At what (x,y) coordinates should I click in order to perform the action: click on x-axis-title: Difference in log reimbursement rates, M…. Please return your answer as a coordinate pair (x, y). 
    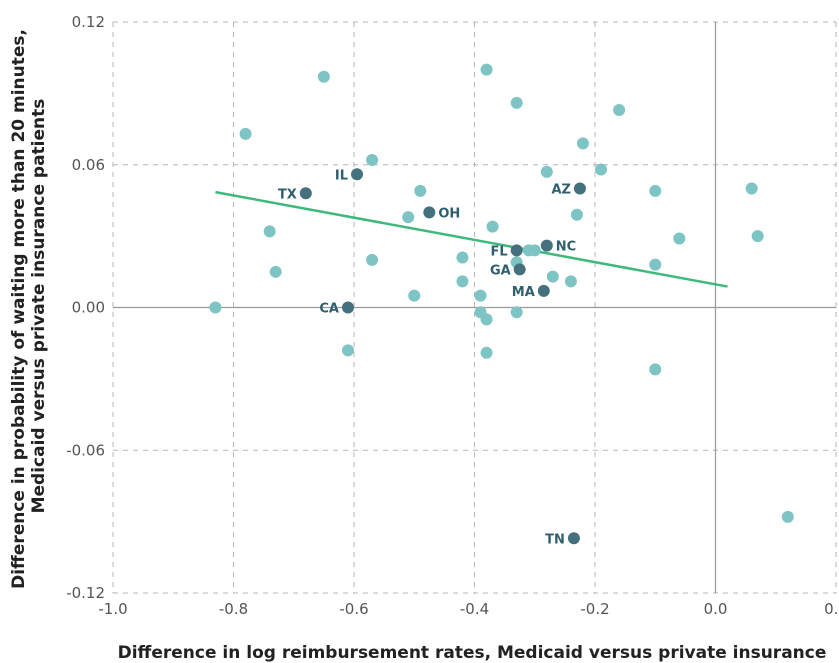
    Looking at the image, I should click on (472, 653).